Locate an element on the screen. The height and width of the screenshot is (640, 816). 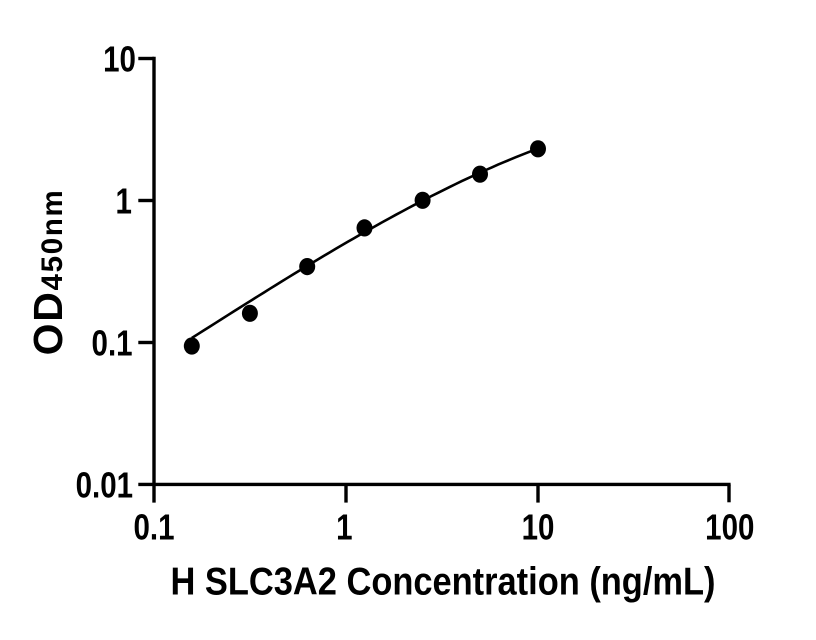
svg-text: 0.01 is located at coordinates (104, 485).